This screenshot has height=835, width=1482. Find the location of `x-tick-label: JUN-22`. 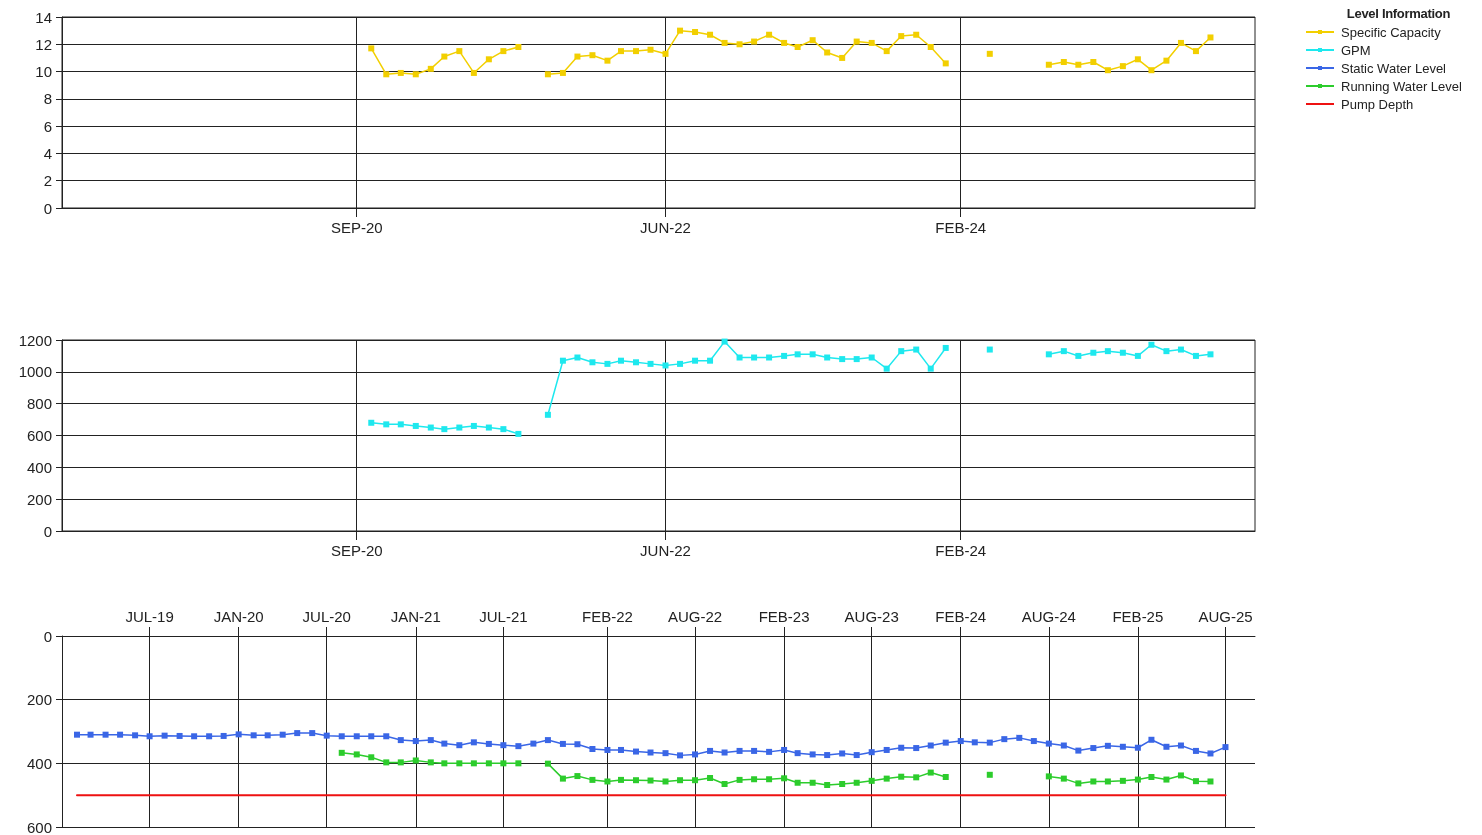

x-tick-label: JUN-22 is located at coordinates (665, 227).